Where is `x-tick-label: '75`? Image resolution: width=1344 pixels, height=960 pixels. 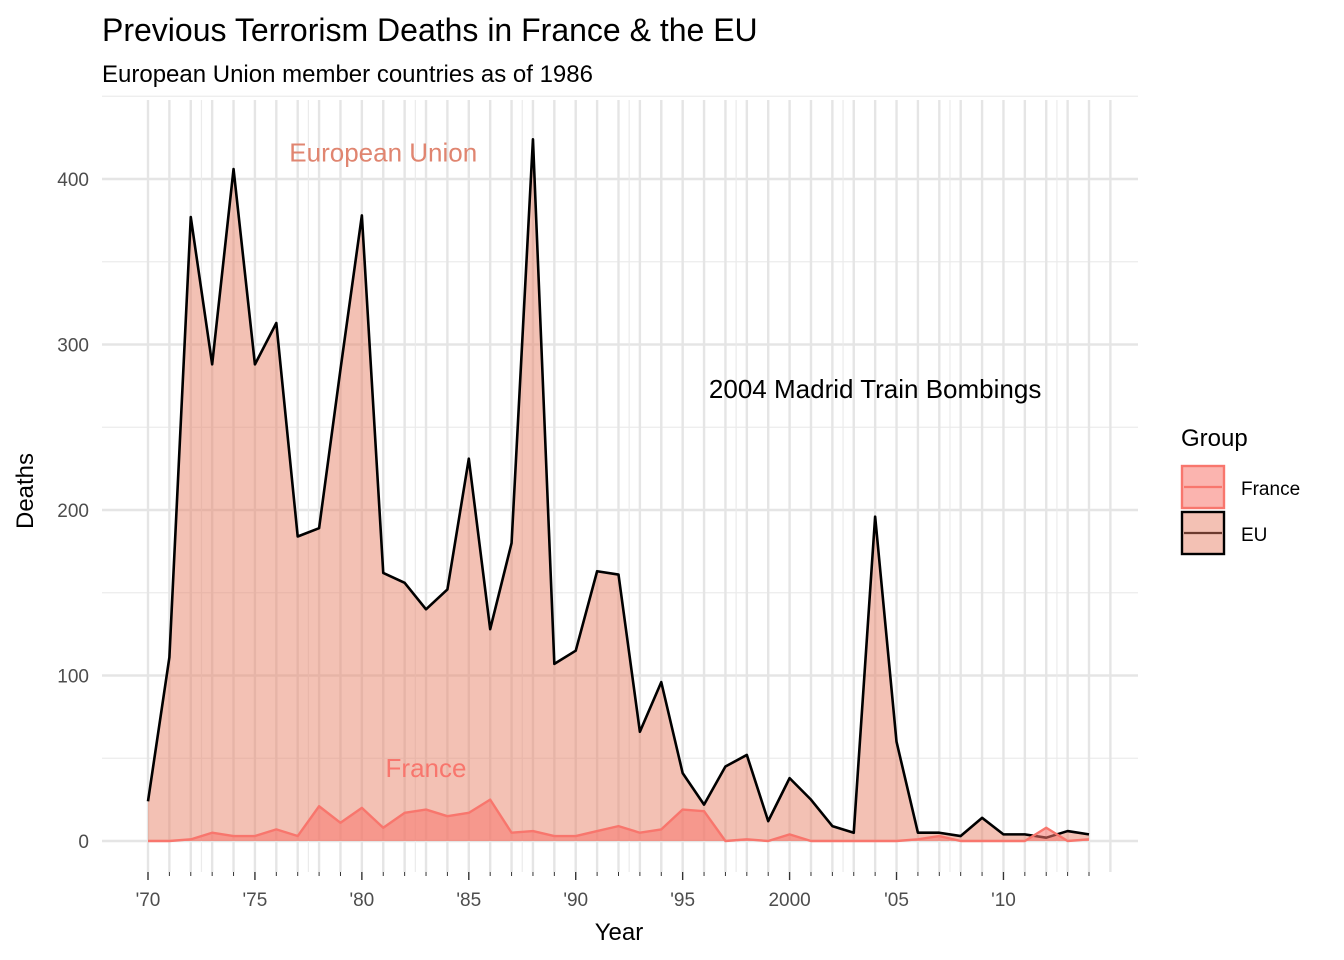
x-tick-label: '75 is located at coordinates (255, 900).